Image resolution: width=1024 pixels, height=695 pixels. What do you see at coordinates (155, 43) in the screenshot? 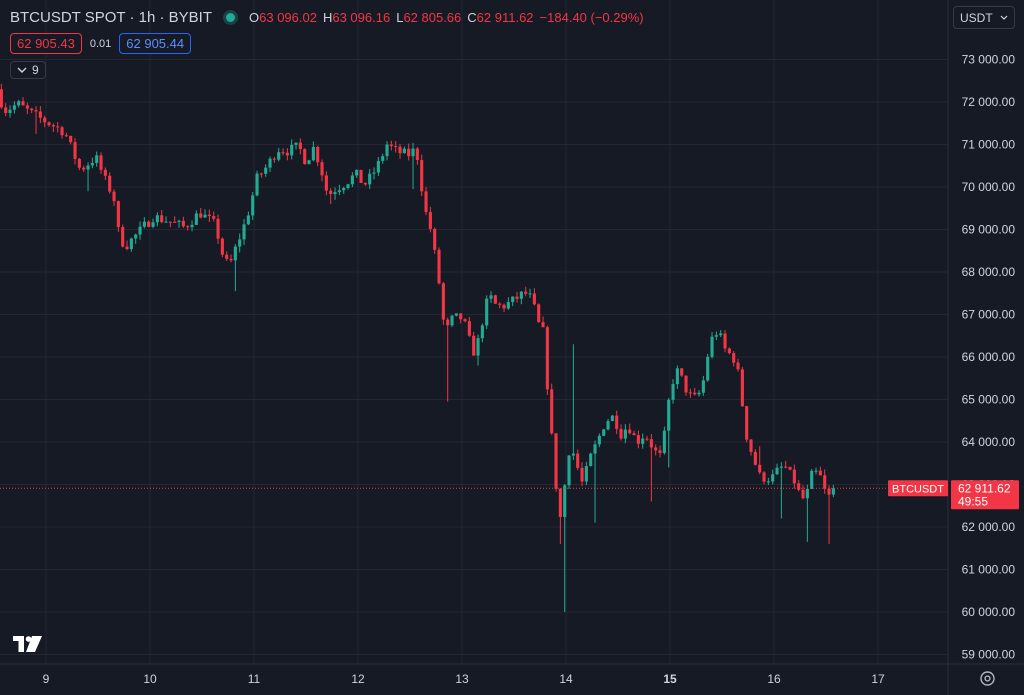
I see `buy-button: 62 905.44` at bounding box center [155, 43].